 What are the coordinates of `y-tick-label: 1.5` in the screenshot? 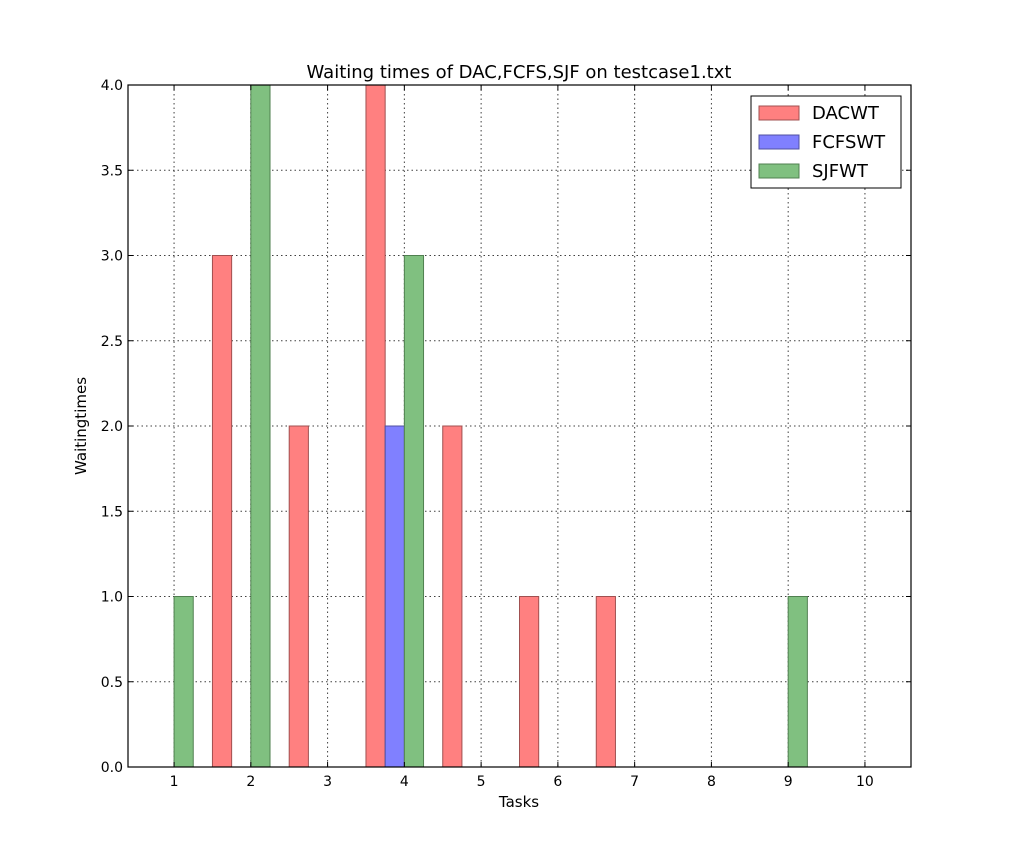 It's located at (112, 512).